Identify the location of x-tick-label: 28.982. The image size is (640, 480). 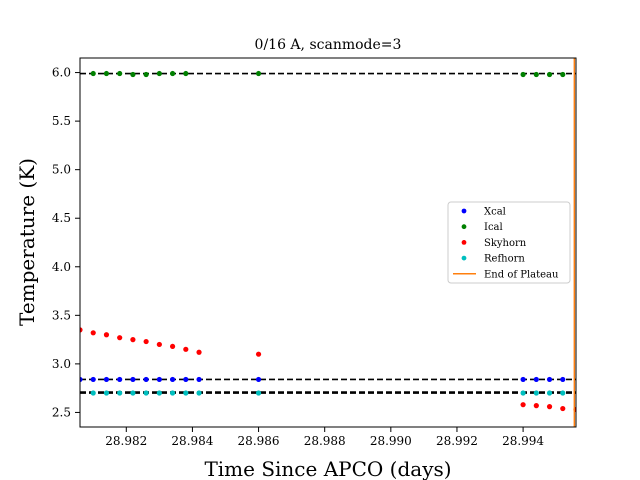
(126, 441).